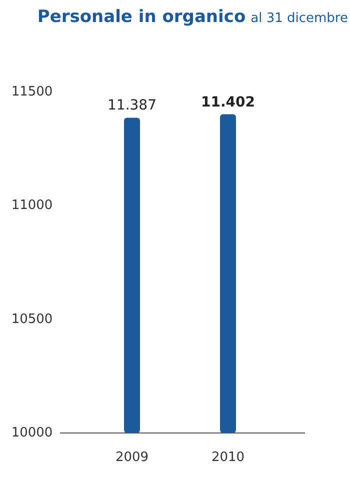 This screenshot has height=481, width=350. Describe the element at coordinates (32, 433) in the screenshot. I see `y-tick-label: 10000` at that location.